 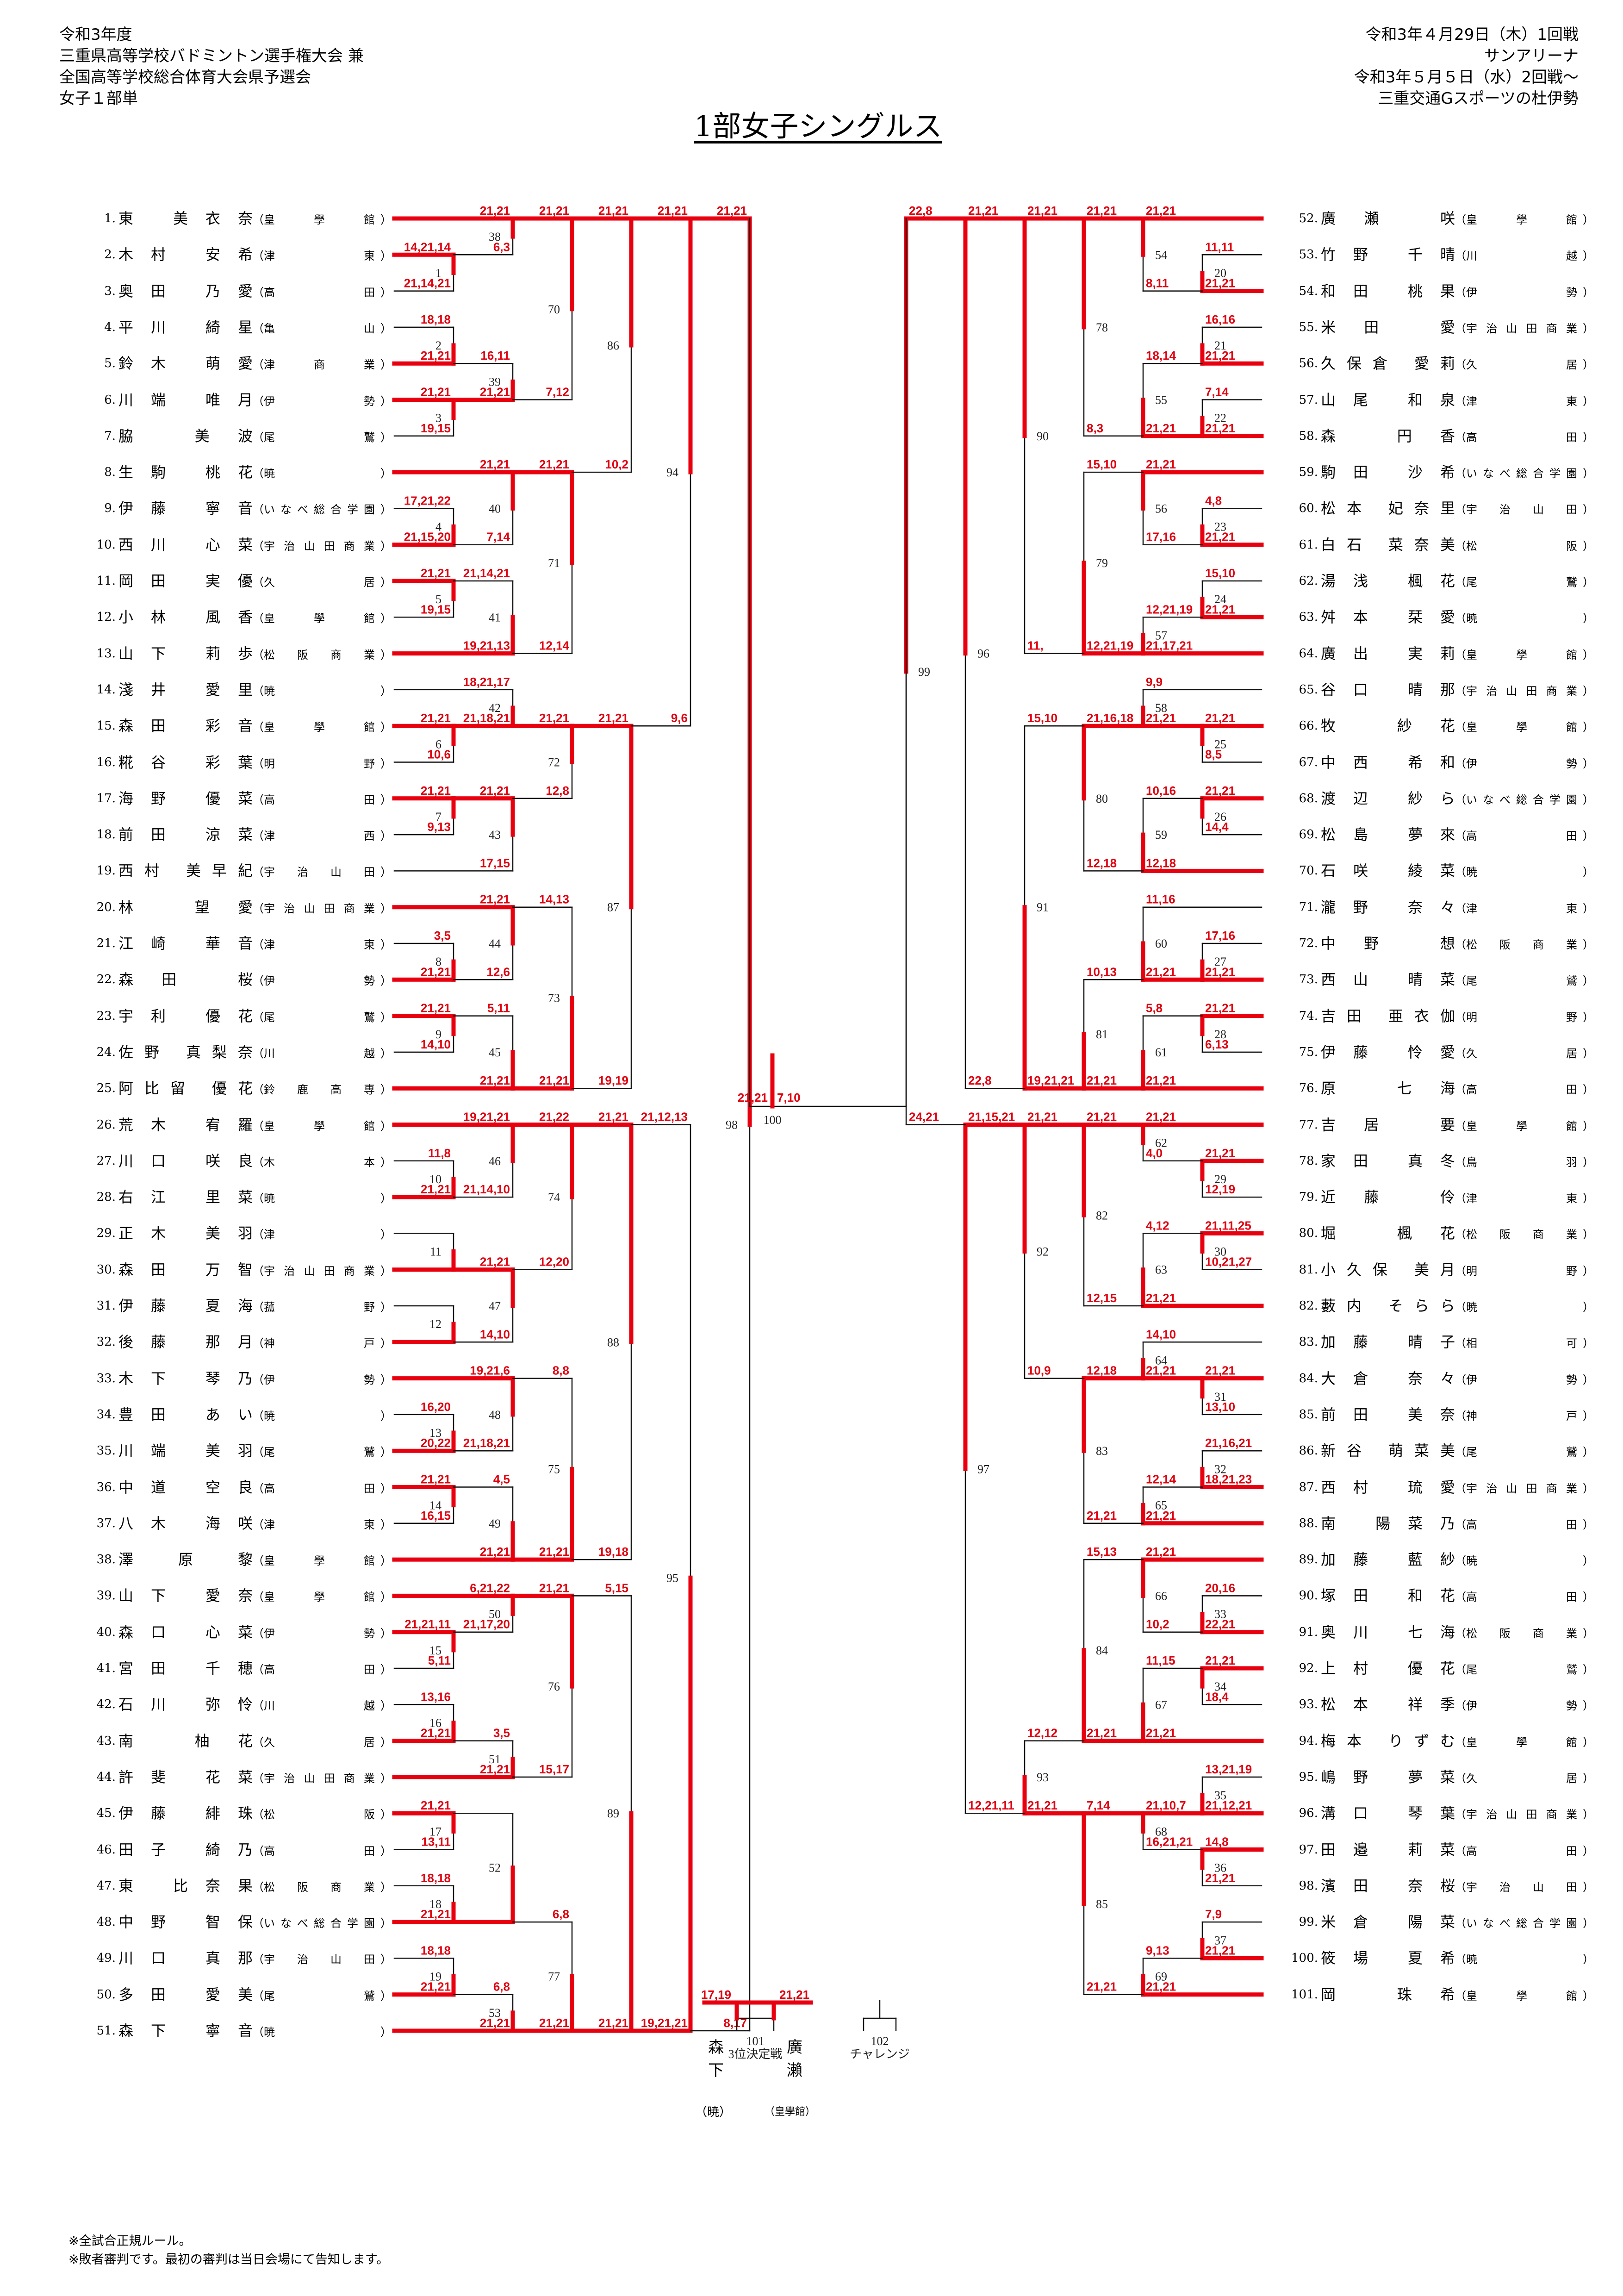 I want to click on score-label: 19,21,21, so click(x=486, y=1117).